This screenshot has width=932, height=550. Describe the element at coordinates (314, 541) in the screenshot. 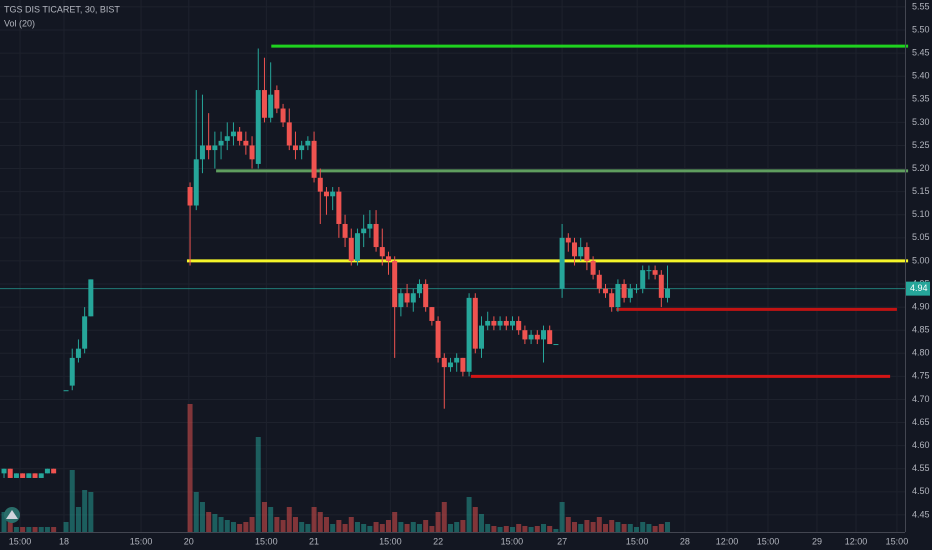

I see `x-tick-label: 21` at that location.